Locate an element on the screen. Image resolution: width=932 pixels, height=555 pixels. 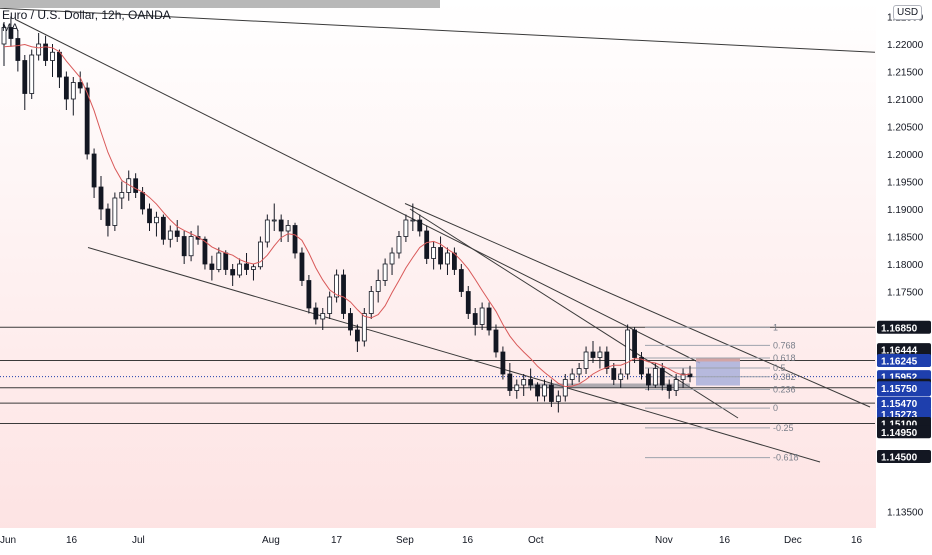
fib-label: 0.5 is located at coordinates (779, 368).